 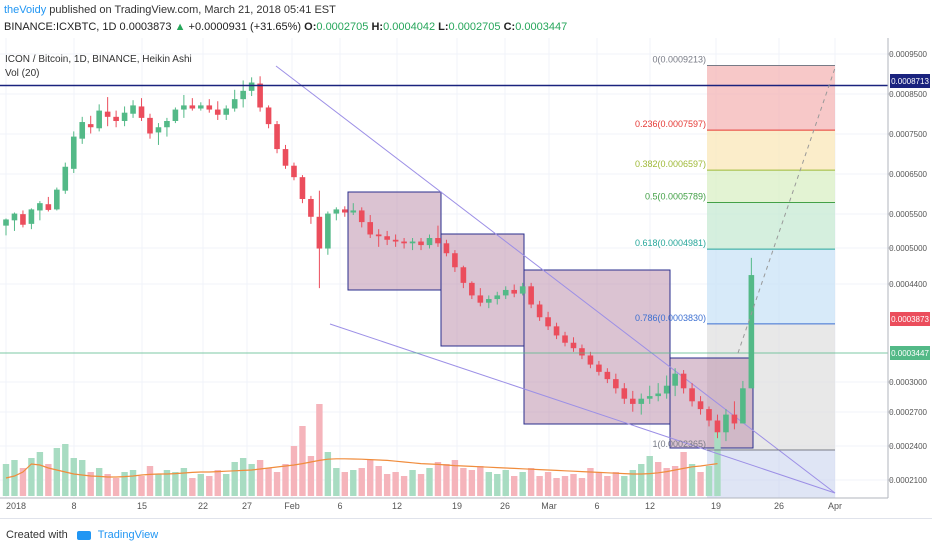 I want to click on tradingview-link: TradingView, so click(x=128, y=535).